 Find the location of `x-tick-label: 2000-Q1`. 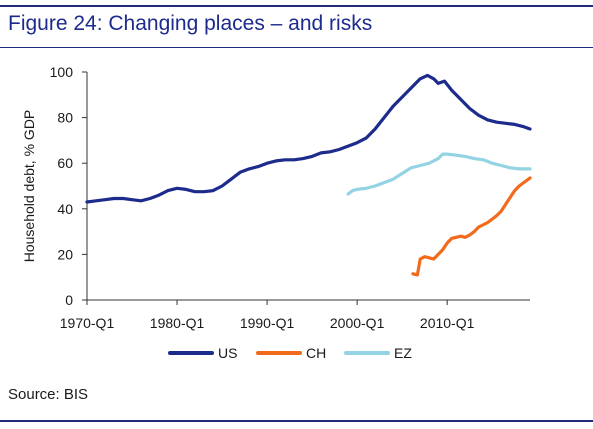

x-tick-label: 2000-Q1 is located at coordinates (357, 323).